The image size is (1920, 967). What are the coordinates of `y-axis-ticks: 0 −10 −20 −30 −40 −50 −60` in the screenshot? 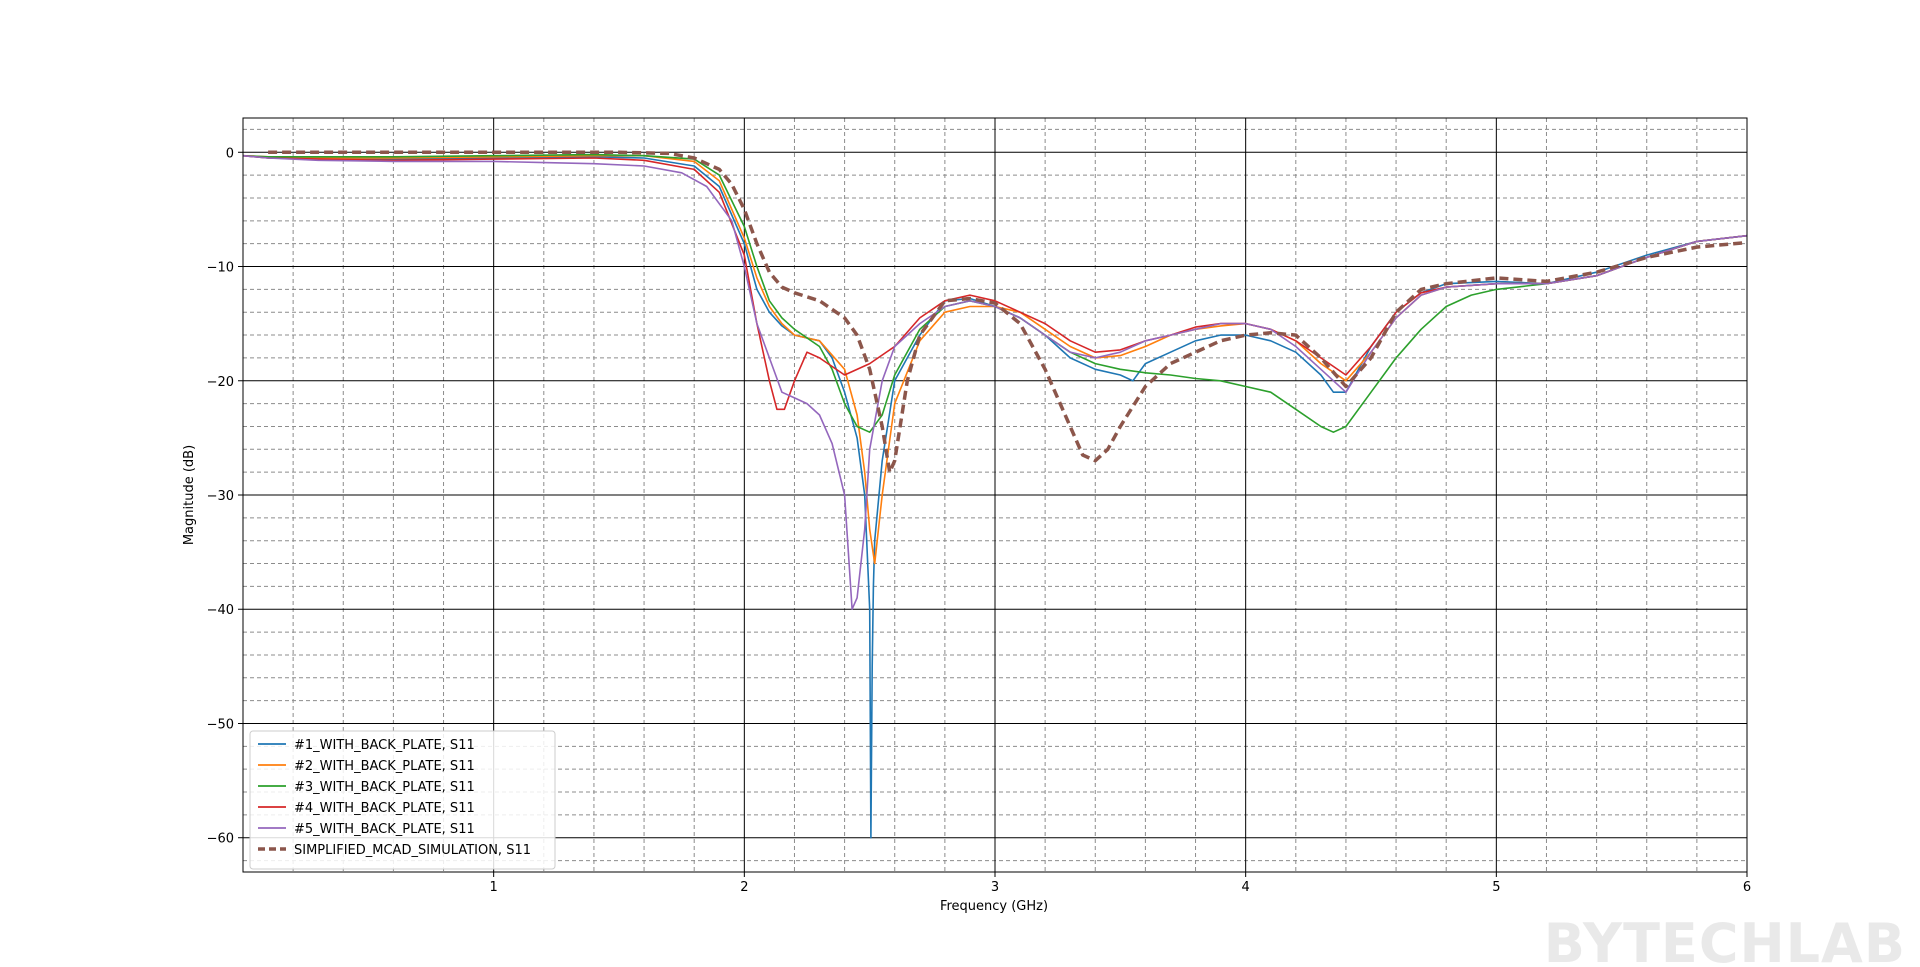 It's located at (225, 496).